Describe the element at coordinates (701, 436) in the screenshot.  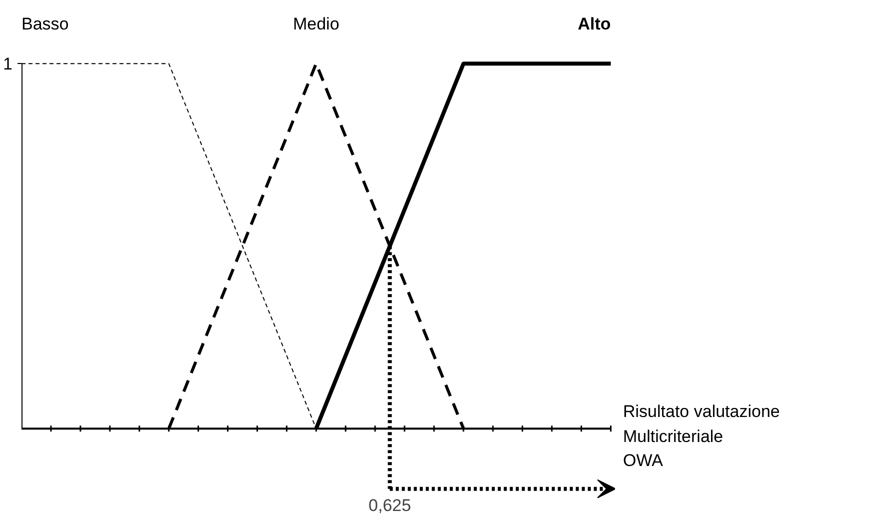
I see `x-axis-title: Risultato valutazione Multicriteriale OWA` at that location.